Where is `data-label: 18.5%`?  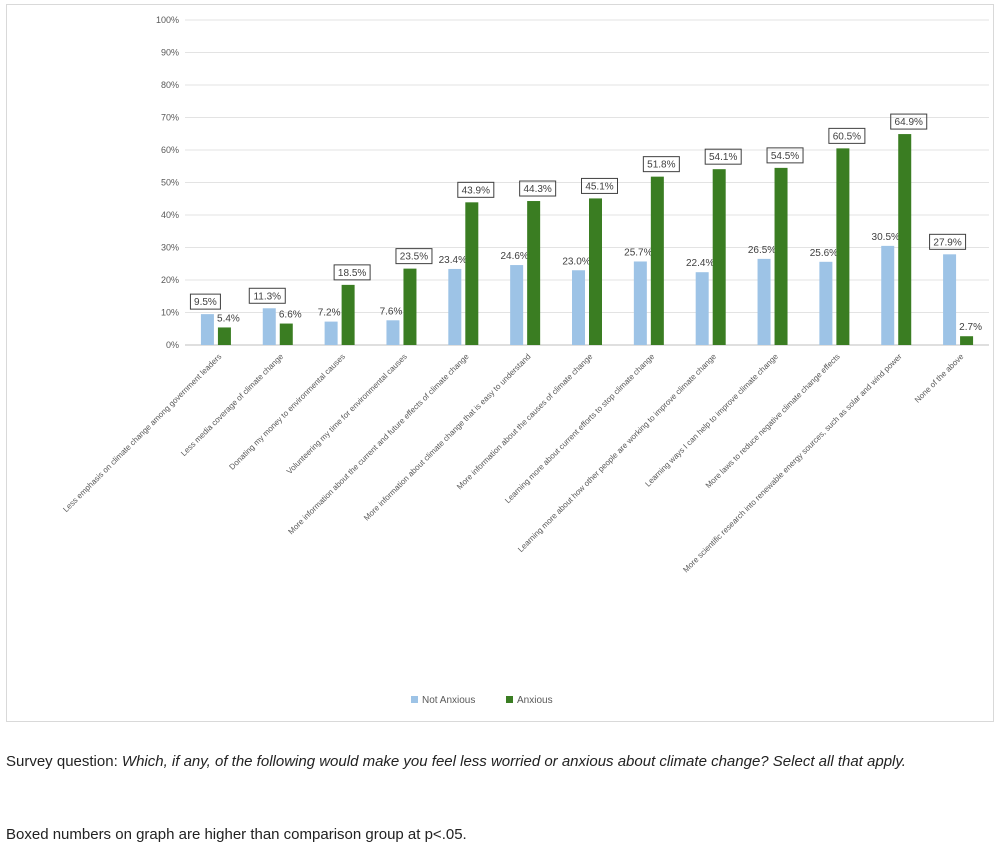
data-label: 18.5% is located at coordinates (352, 273).